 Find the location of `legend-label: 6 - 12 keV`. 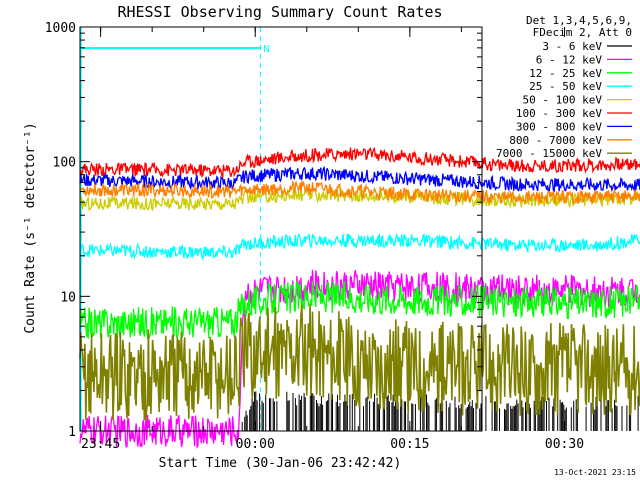

legend-label: 6 - 12 keV is located at coordinates (569, 59).